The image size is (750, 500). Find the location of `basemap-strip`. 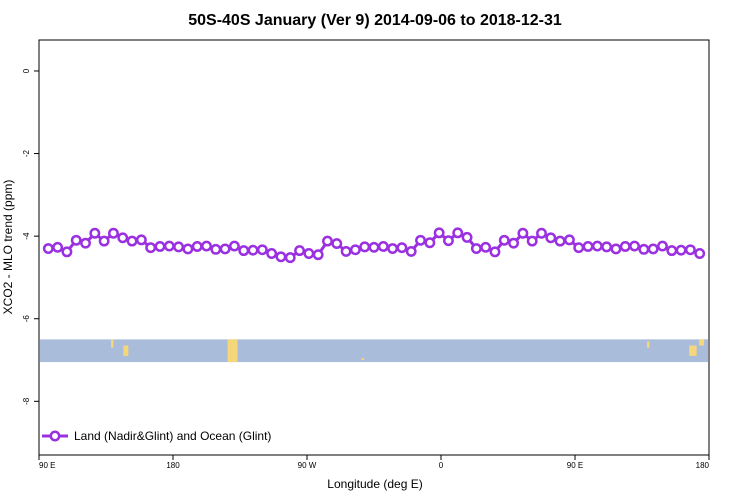

basemap-strip is located at coordinates (374, 351).